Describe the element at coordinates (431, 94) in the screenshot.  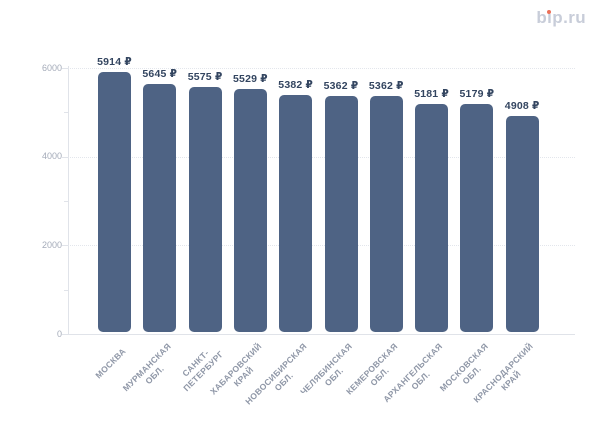
I see `bar-value-label: 5181 ₽` at that location.